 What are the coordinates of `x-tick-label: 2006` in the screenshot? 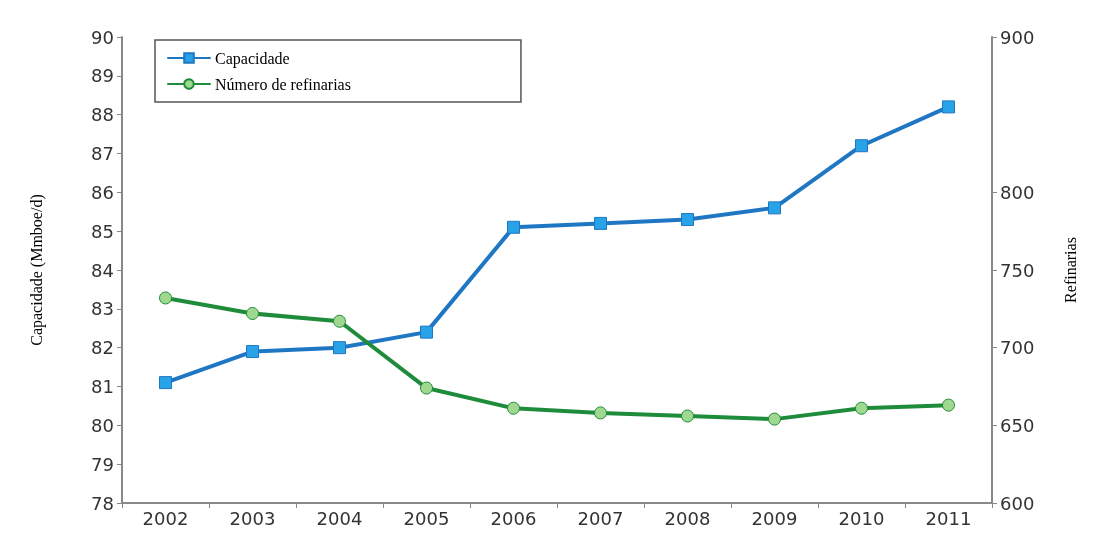 It's located at (513, 518).